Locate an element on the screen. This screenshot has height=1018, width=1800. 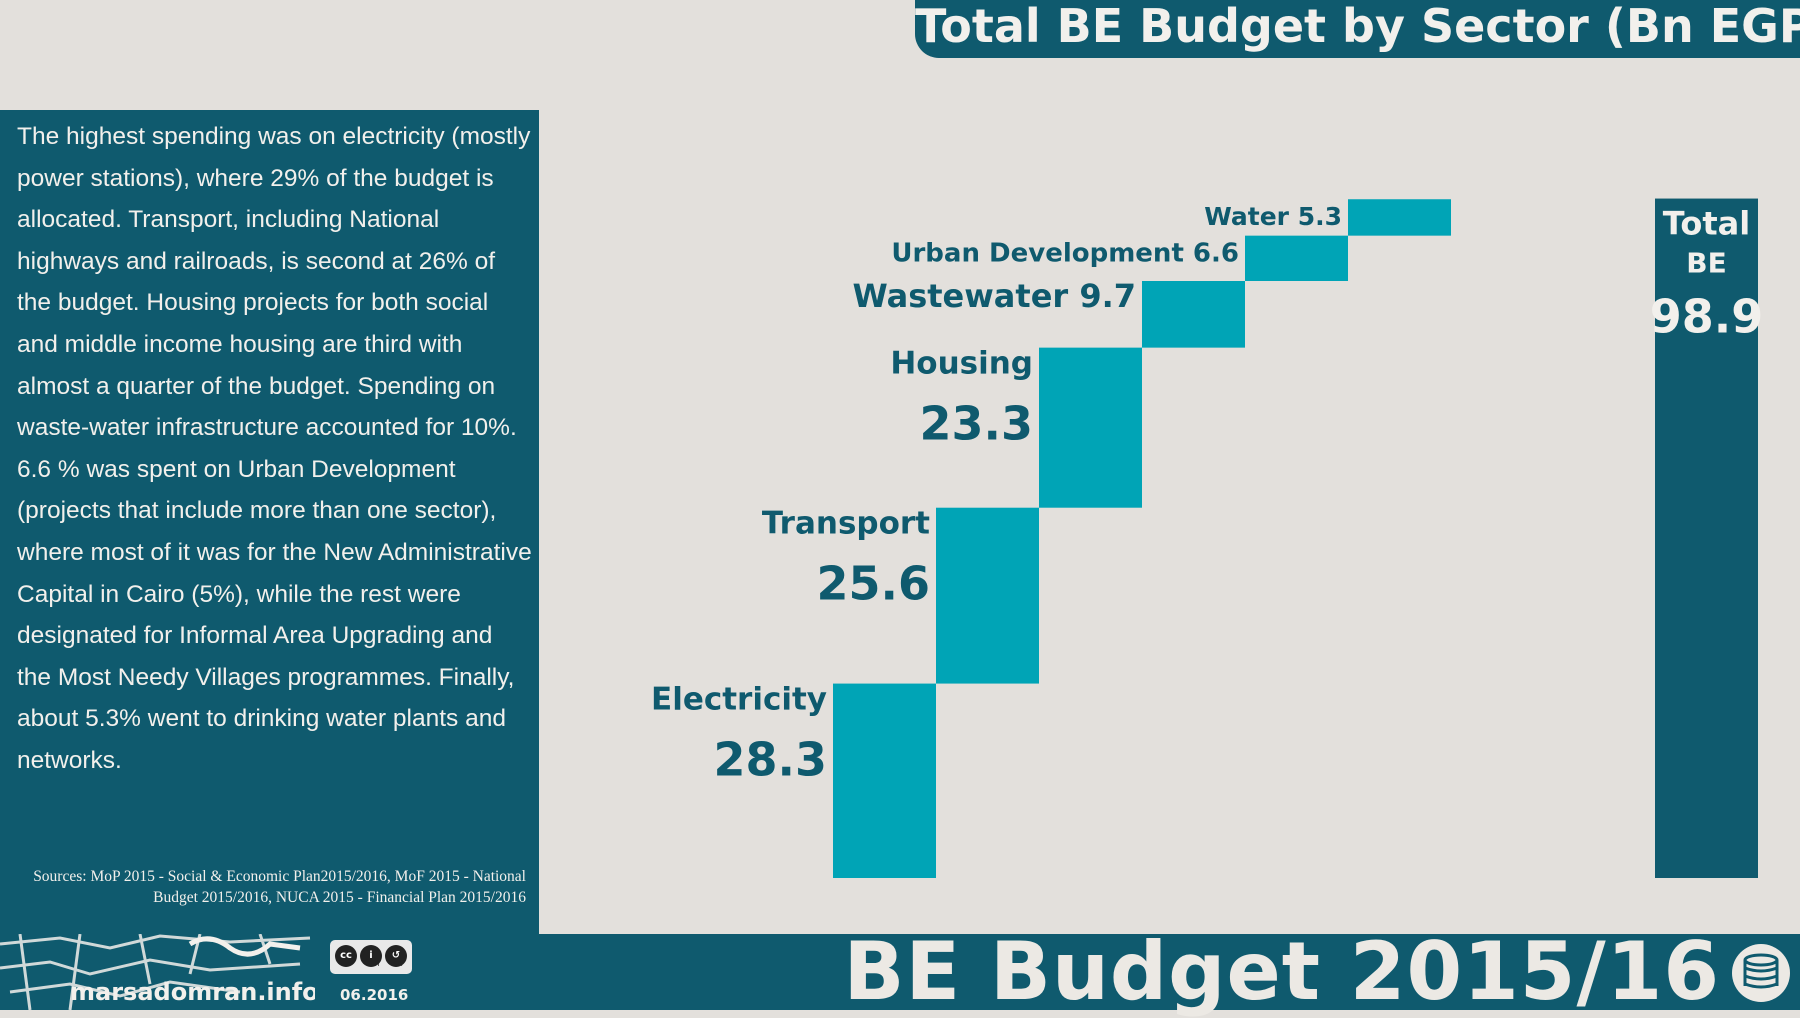
label-water: Water 5.3 is located at coordinates (1273, 216).